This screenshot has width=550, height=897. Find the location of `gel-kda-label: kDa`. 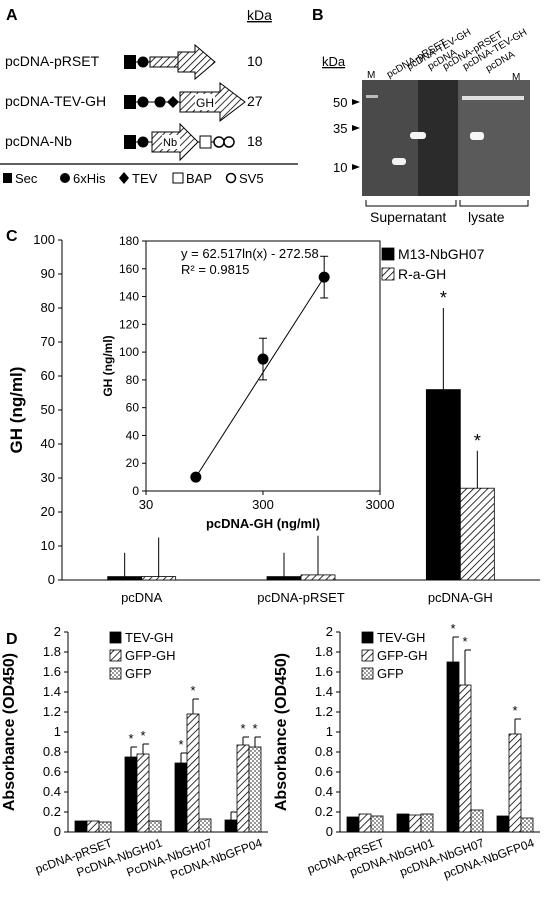

gel-kda-label: kDa is located at coordinates (334, 61).